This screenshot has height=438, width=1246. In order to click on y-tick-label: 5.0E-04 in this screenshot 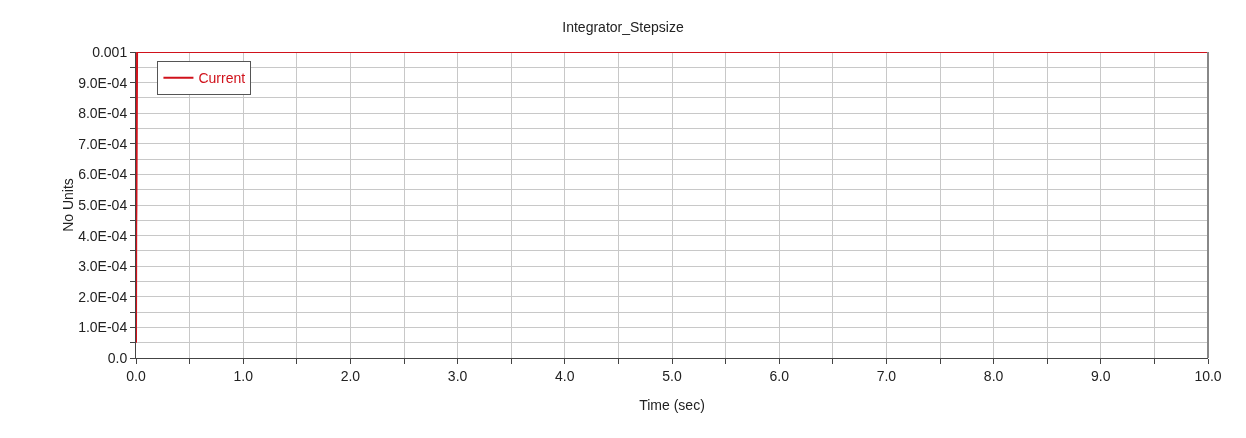, I will do `click(103, 204)`.